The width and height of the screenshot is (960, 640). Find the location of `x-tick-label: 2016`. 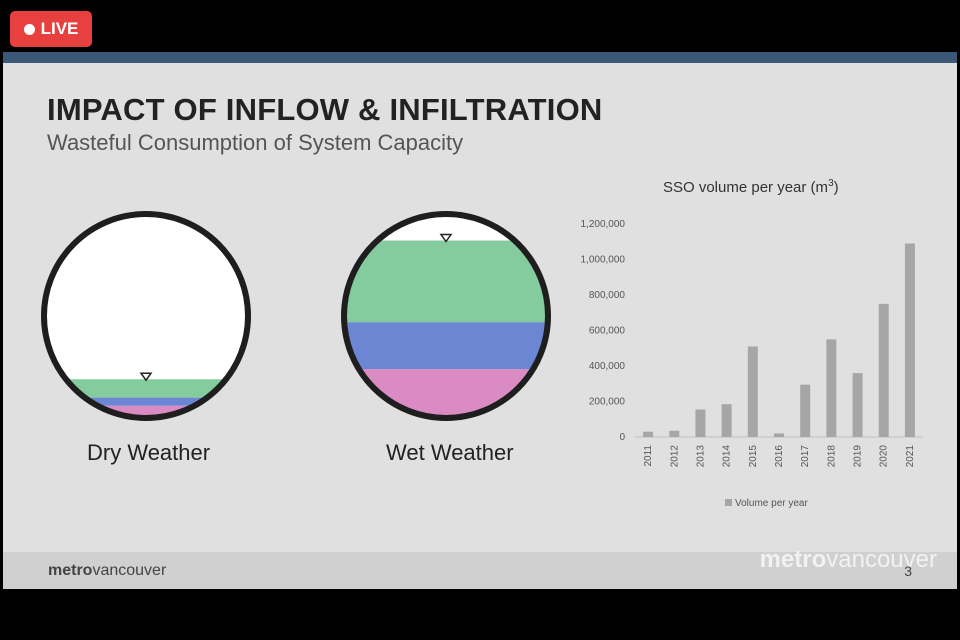

x-tick-label: 2016 is located at coordinates (779, 456).